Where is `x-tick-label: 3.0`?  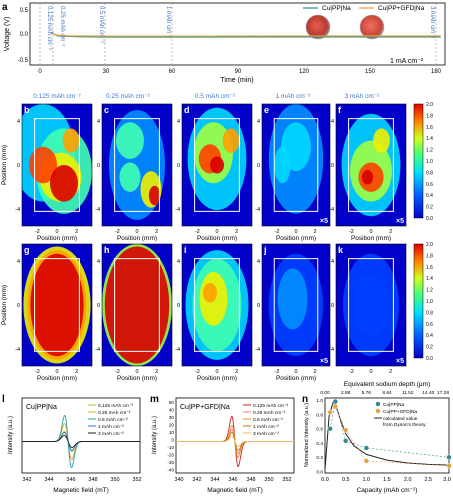 x-tick-label: 3.0 is located at coordinates (447, 480).